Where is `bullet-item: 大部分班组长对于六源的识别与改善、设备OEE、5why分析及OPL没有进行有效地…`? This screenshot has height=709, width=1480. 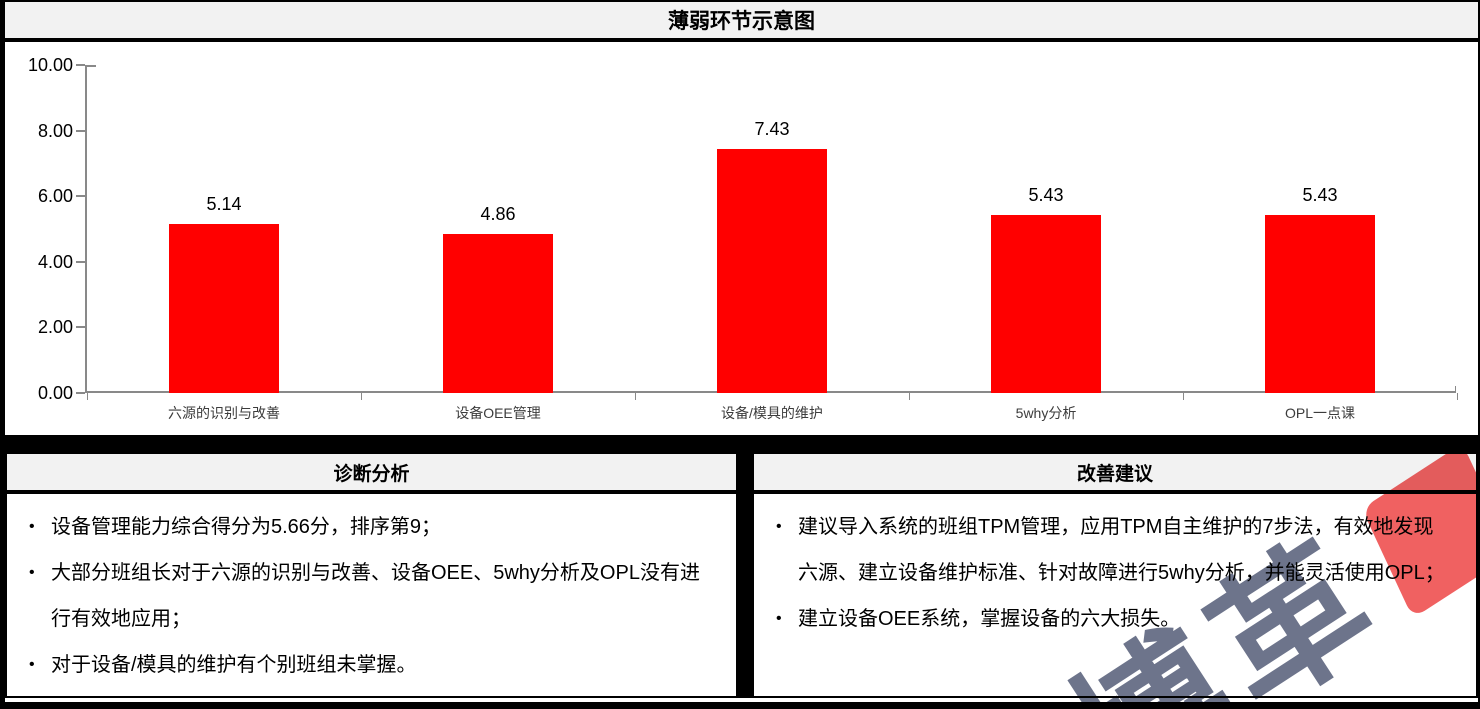 bullet-item: 大部分班组长对于六源的识别与改善、设备OEE、5why分析及OPL没有进行有效地… is located at coordinates (365, 596).